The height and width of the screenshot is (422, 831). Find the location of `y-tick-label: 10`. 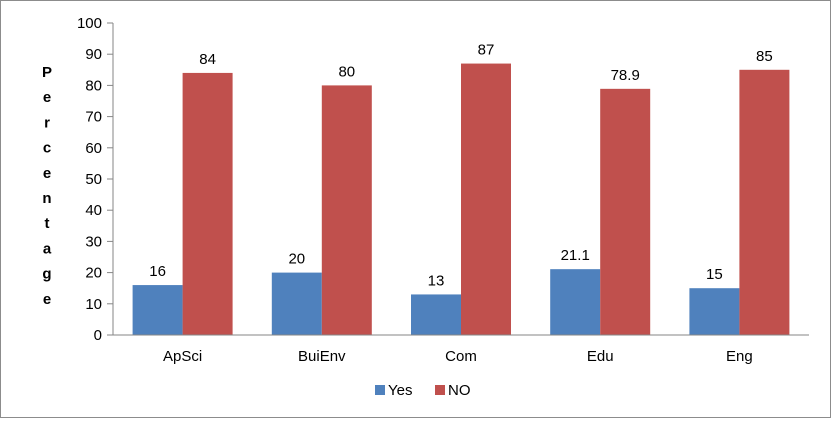

y-tick-label: 10 is located at coordinates (93, 304).